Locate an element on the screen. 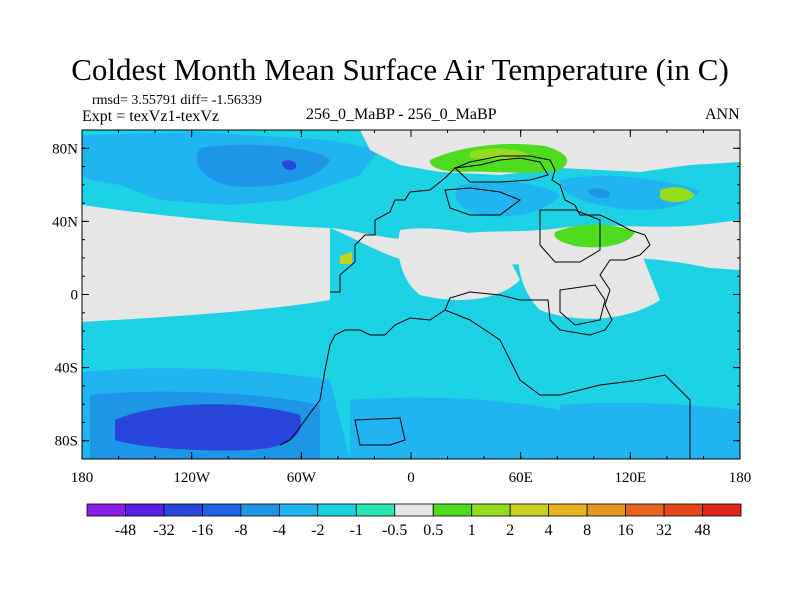 The width and height of the screenshot is (800, 600). field-south-pacific-core is located at coordinates (208, 427).